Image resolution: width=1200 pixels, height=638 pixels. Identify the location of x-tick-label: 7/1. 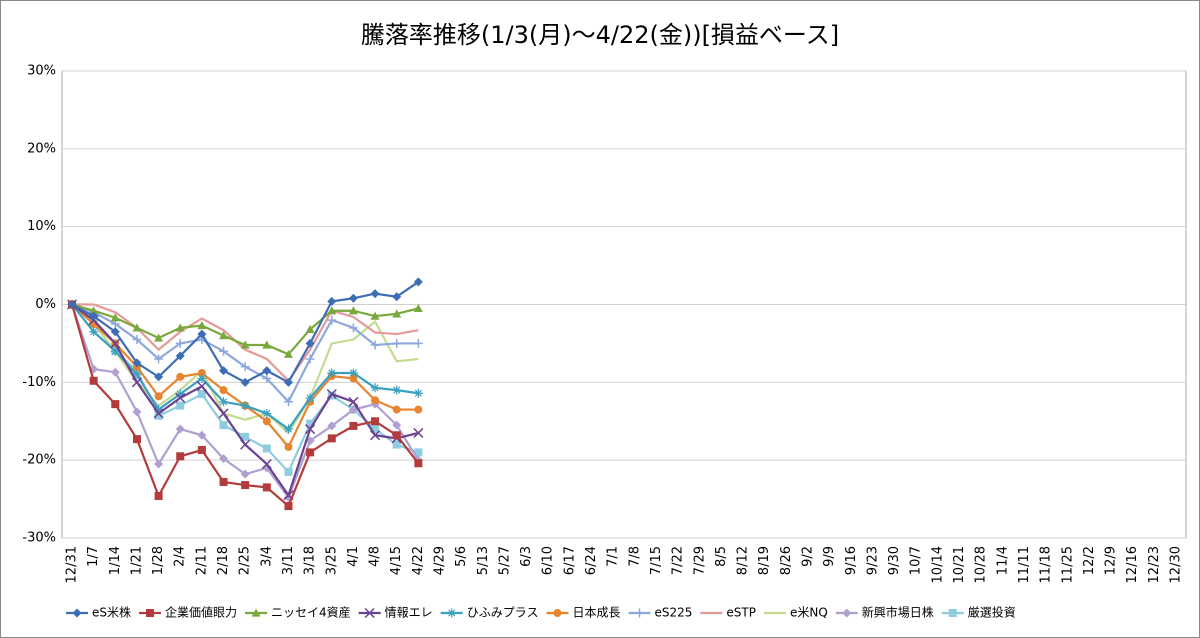
(613, 556).